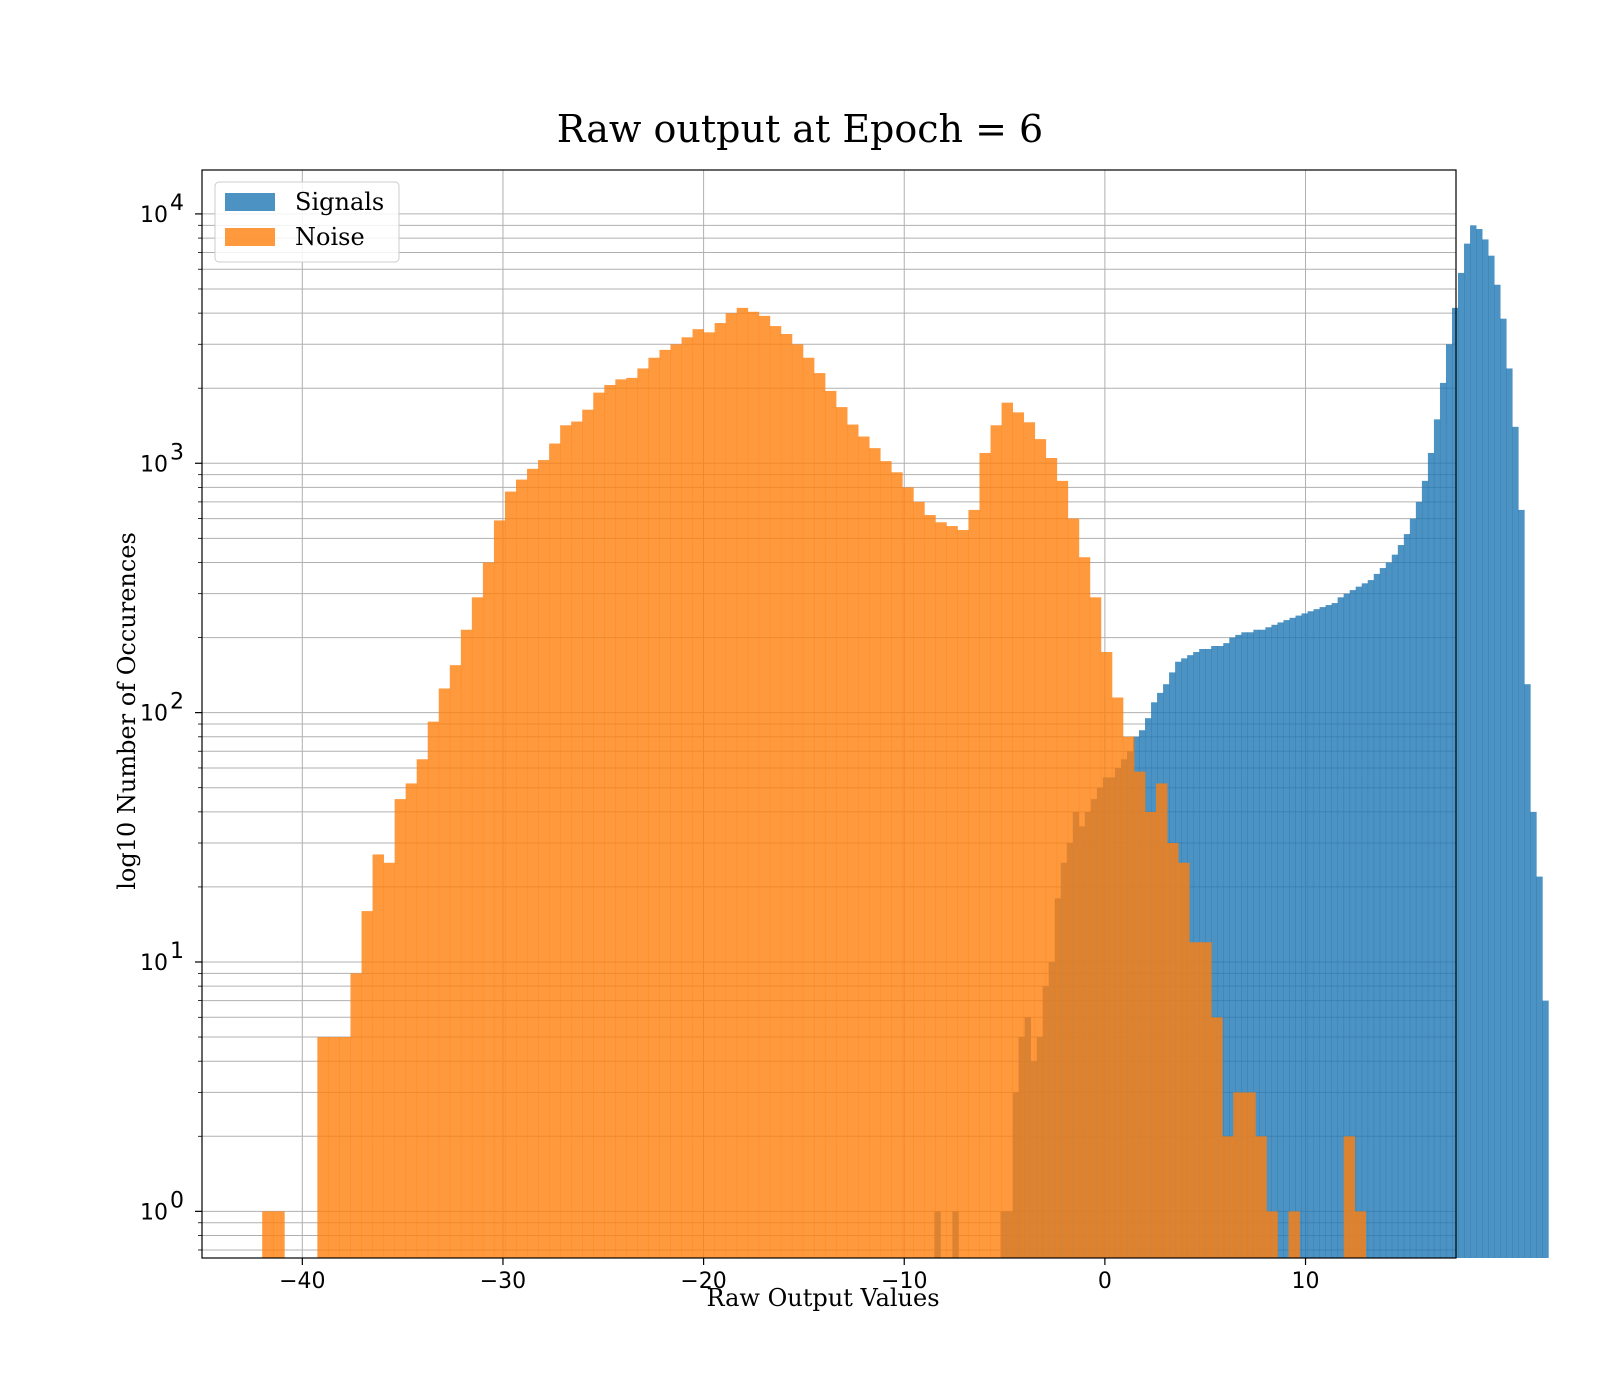 This screenshot has height=1400, width=1600. What do you see at coordinates (302, 1281) in the screenshot?
I see `x-tick-label: −40` at bounding box center [302, 1281].